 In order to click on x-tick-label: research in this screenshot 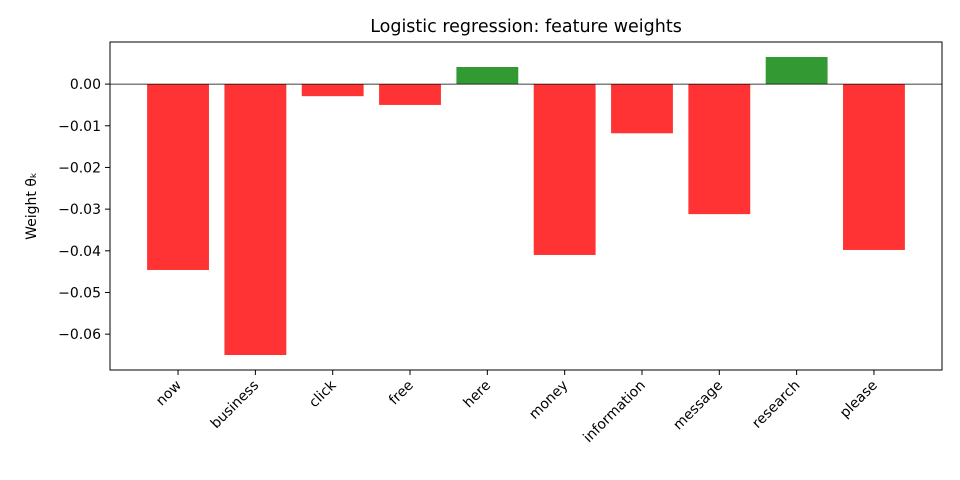, I will do `click(776, 405)`.